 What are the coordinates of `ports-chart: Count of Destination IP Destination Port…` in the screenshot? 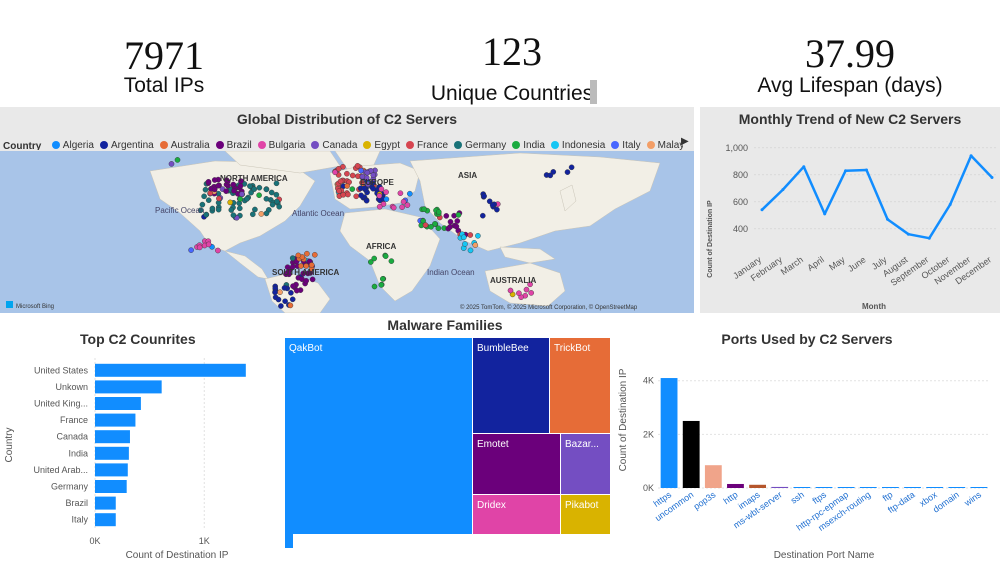 It's located at (806, 457).